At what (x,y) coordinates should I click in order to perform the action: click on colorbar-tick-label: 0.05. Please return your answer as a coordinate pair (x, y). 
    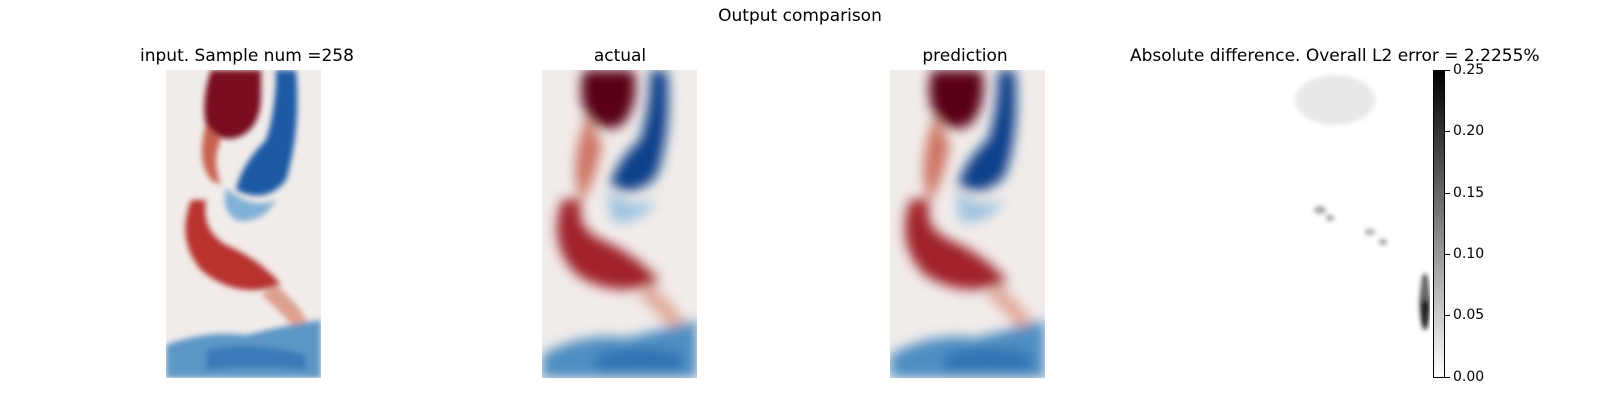
    Looking at the image, I should click on (1469, 315).